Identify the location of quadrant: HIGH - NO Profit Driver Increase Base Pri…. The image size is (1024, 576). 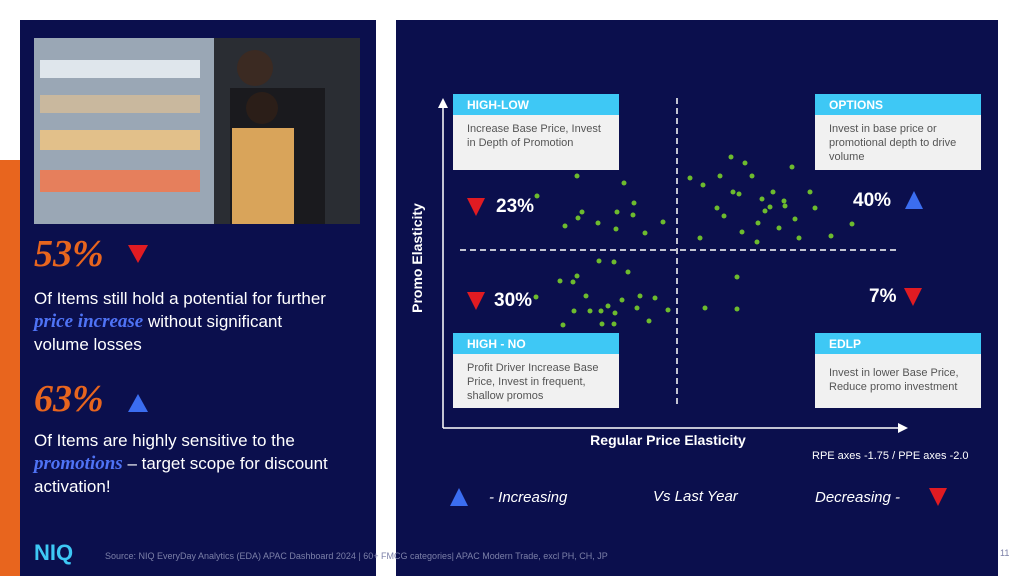
(536, 370).